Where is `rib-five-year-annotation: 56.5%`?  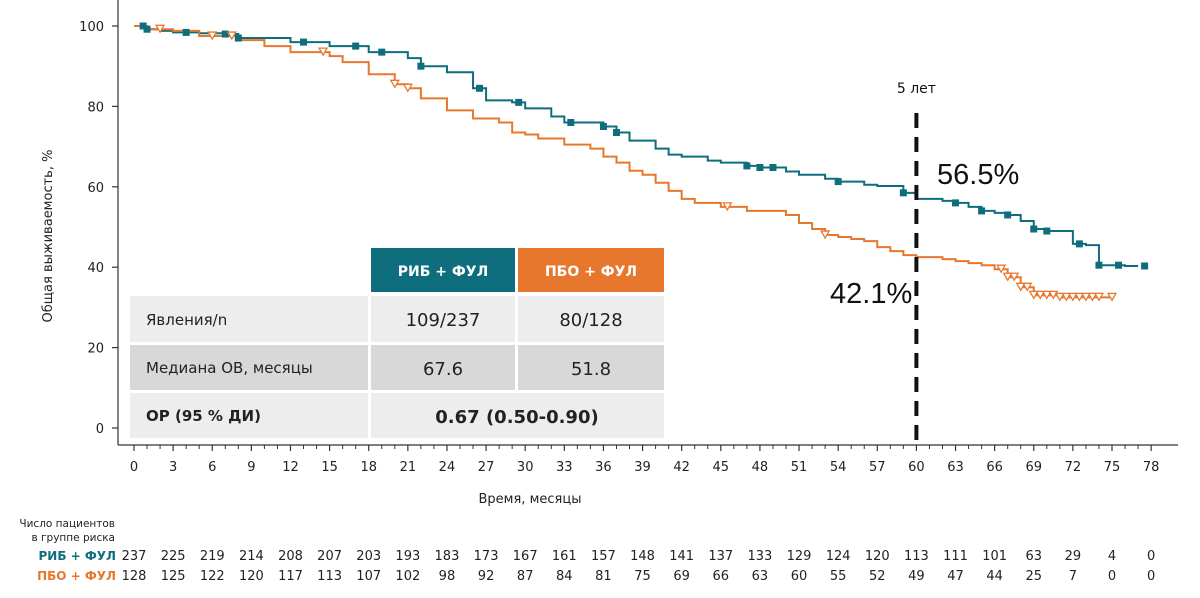 rib-five-year-annotation: 56.5% is located at coordinates (978, 175).